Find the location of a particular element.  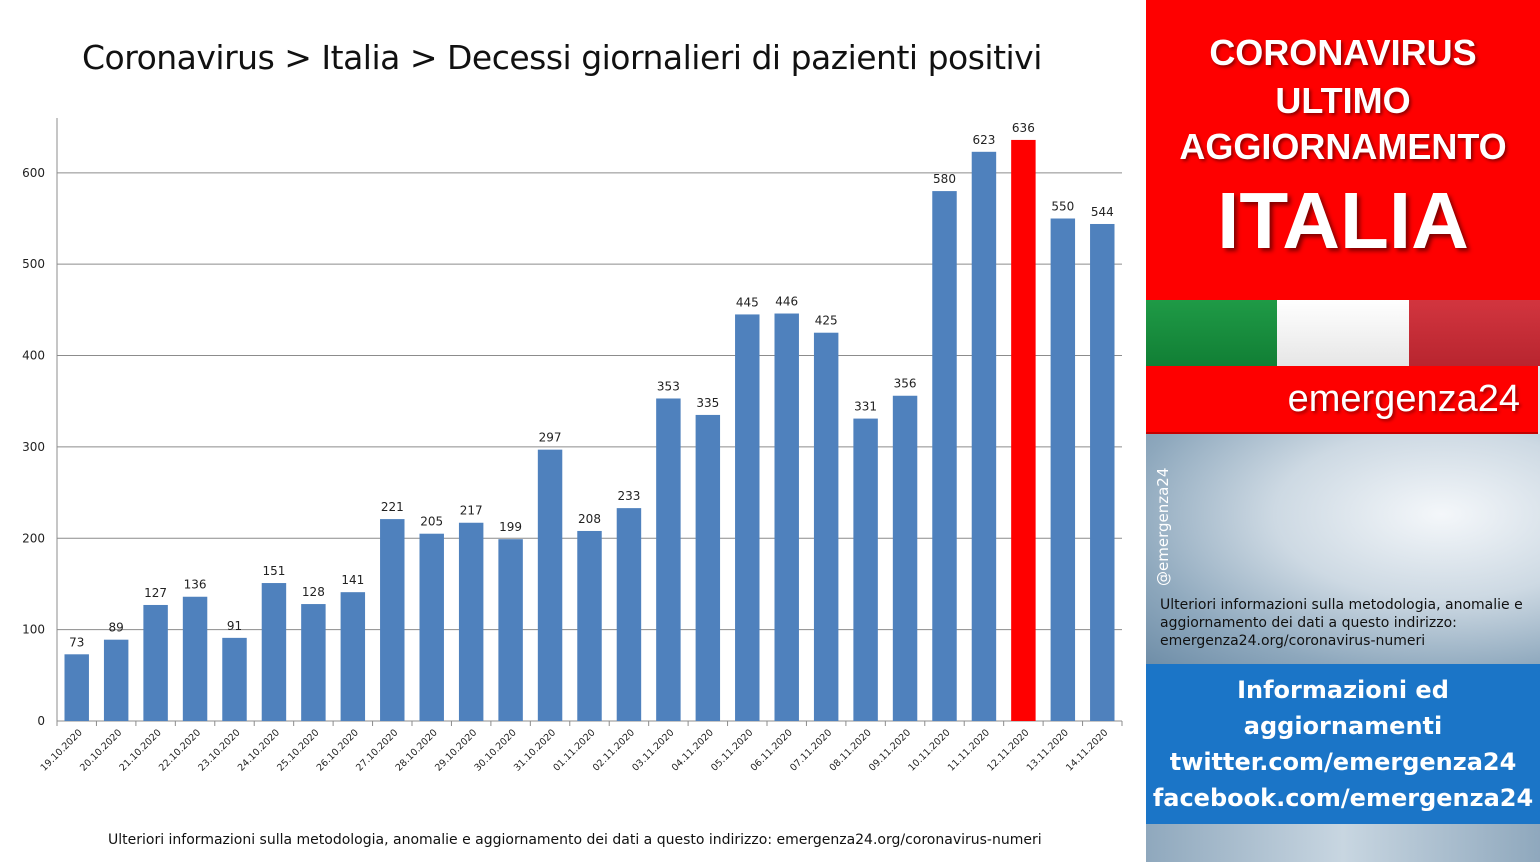

background-photo-bottom is located at coordinates (1343, 843).